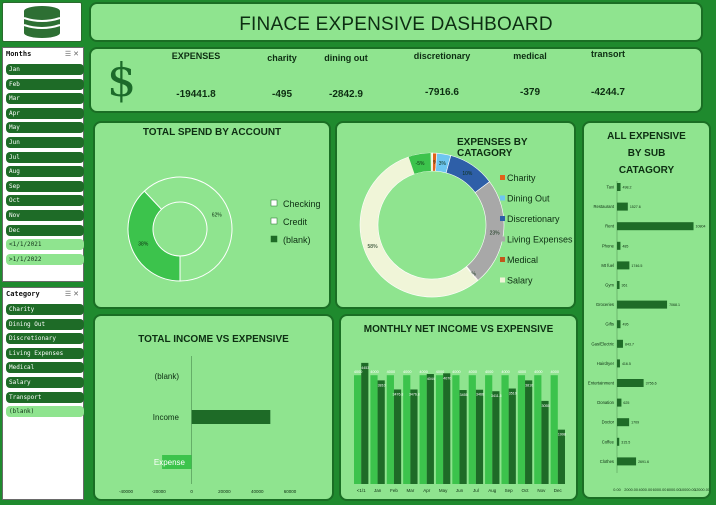 The image size is (716, 505). I want to click on category-label: Gifts, so click(609, 324).